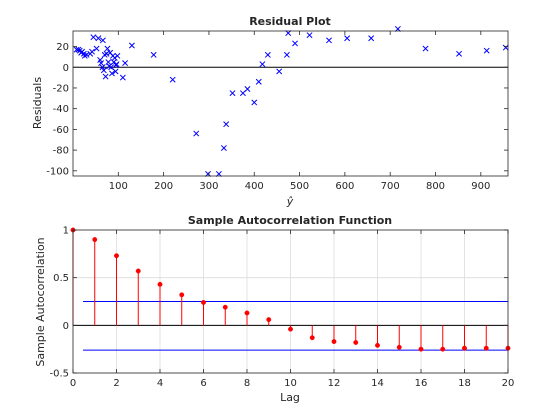  I want to click on x-tick-label: 8, so click(247, 383).